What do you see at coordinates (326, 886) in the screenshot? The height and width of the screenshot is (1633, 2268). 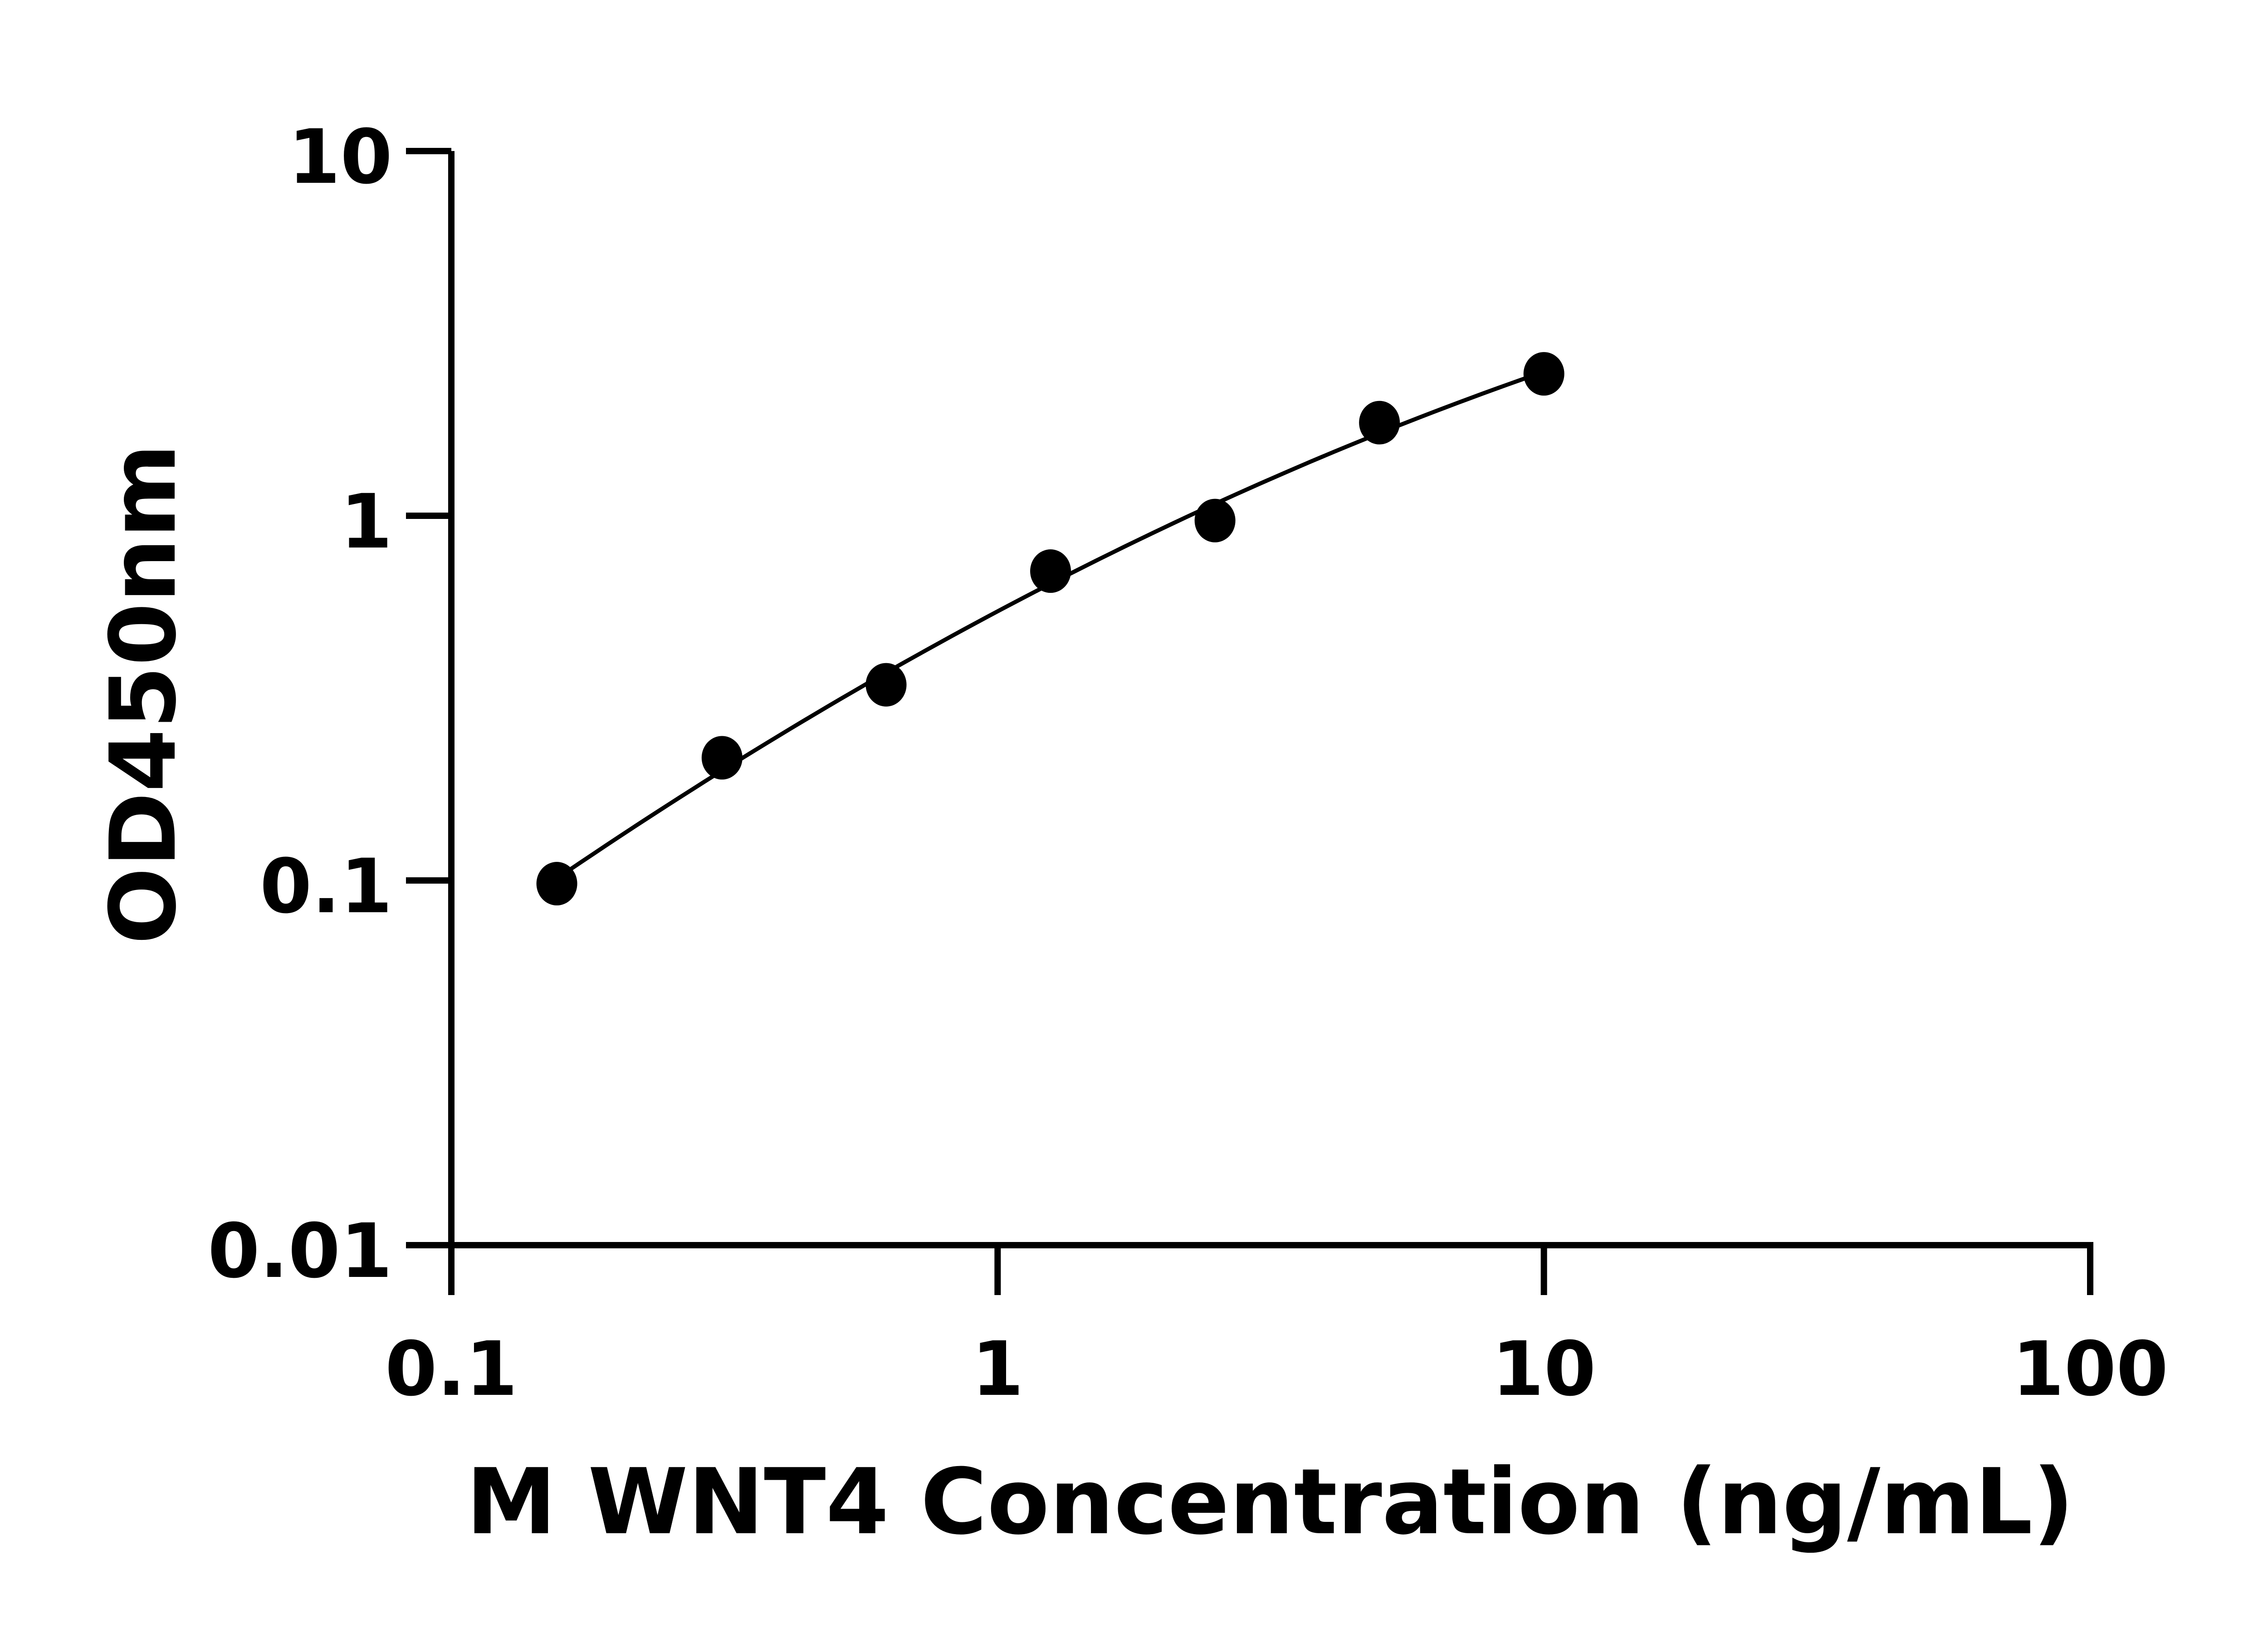 I see `y-tick-label: 0.1` at bounding box center [326, 886].